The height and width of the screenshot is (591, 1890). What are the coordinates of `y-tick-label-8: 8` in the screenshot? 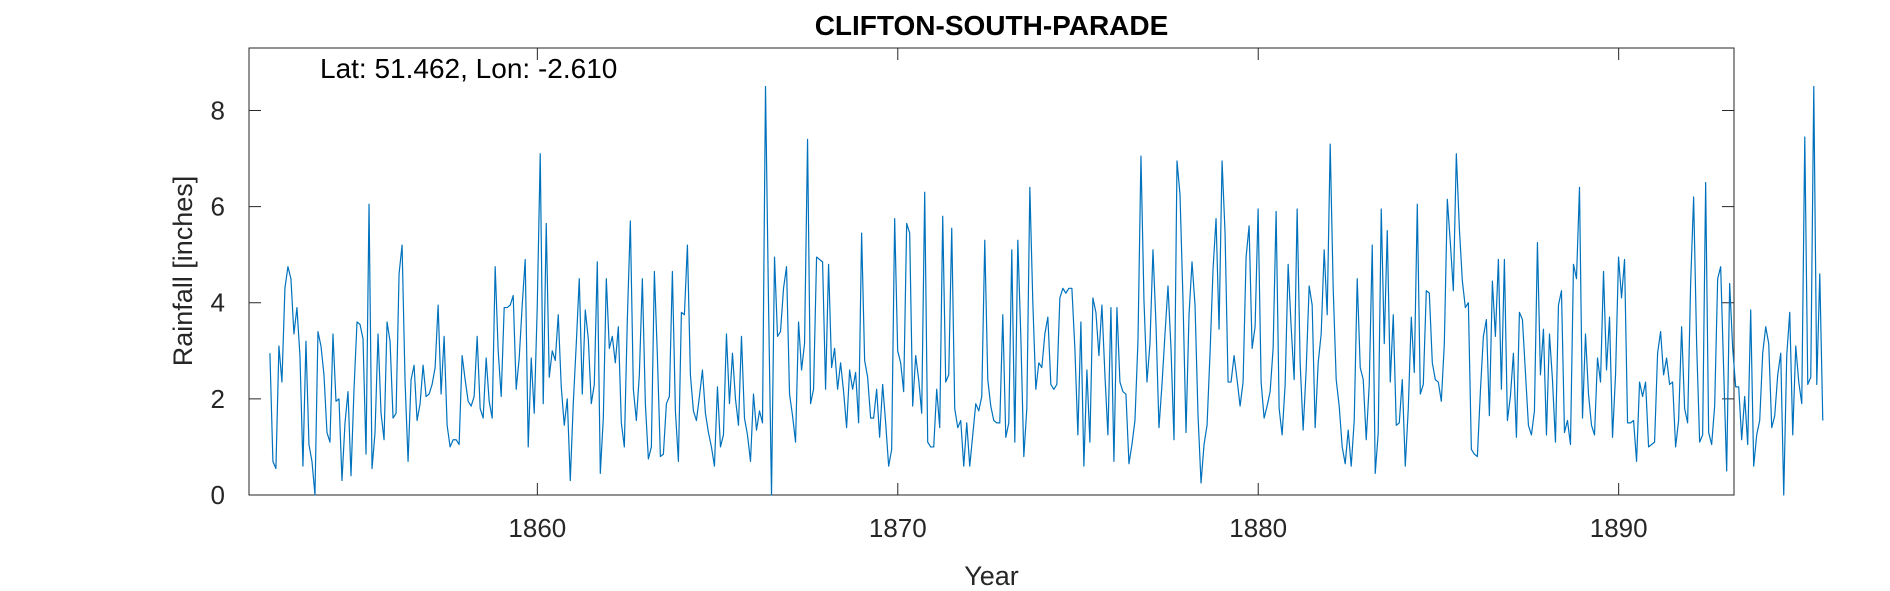 It's located at (218, 110).